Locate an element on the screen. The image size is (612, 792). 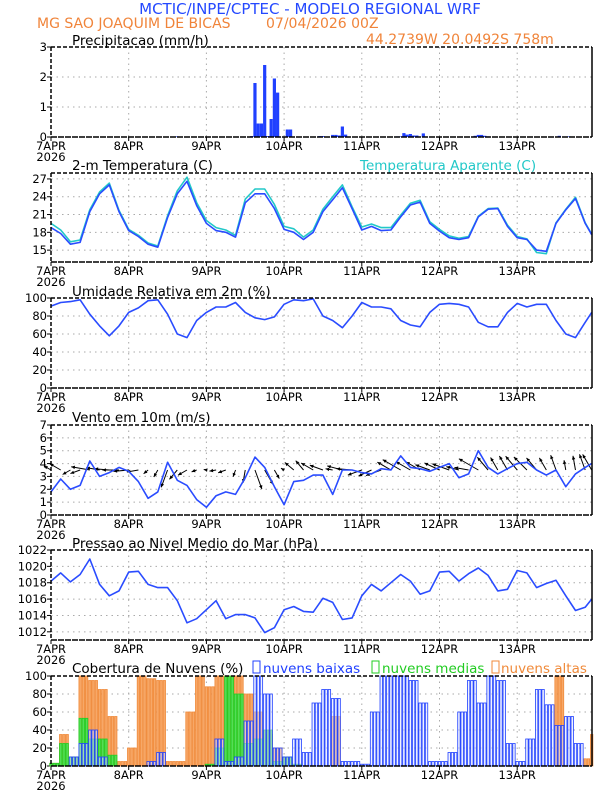
main-title: MCTIC/INPE/CPTEC - MODELO REGIONAL WRF is located at coordinates (310, 9).